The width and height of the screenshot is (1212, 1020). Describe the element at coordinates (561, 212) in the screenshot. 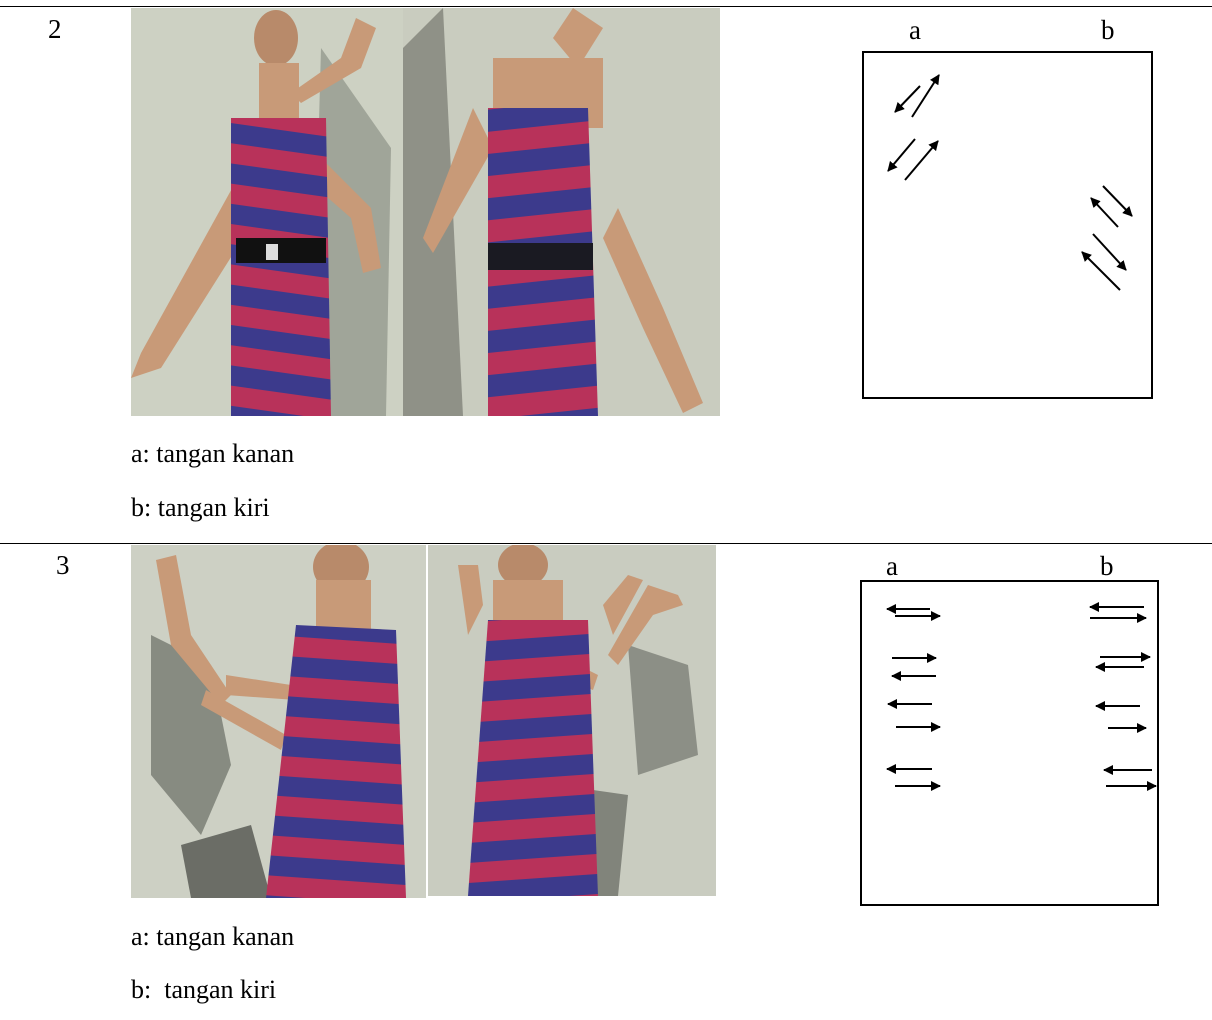

I see `dance-photo-row2-side` at that location.